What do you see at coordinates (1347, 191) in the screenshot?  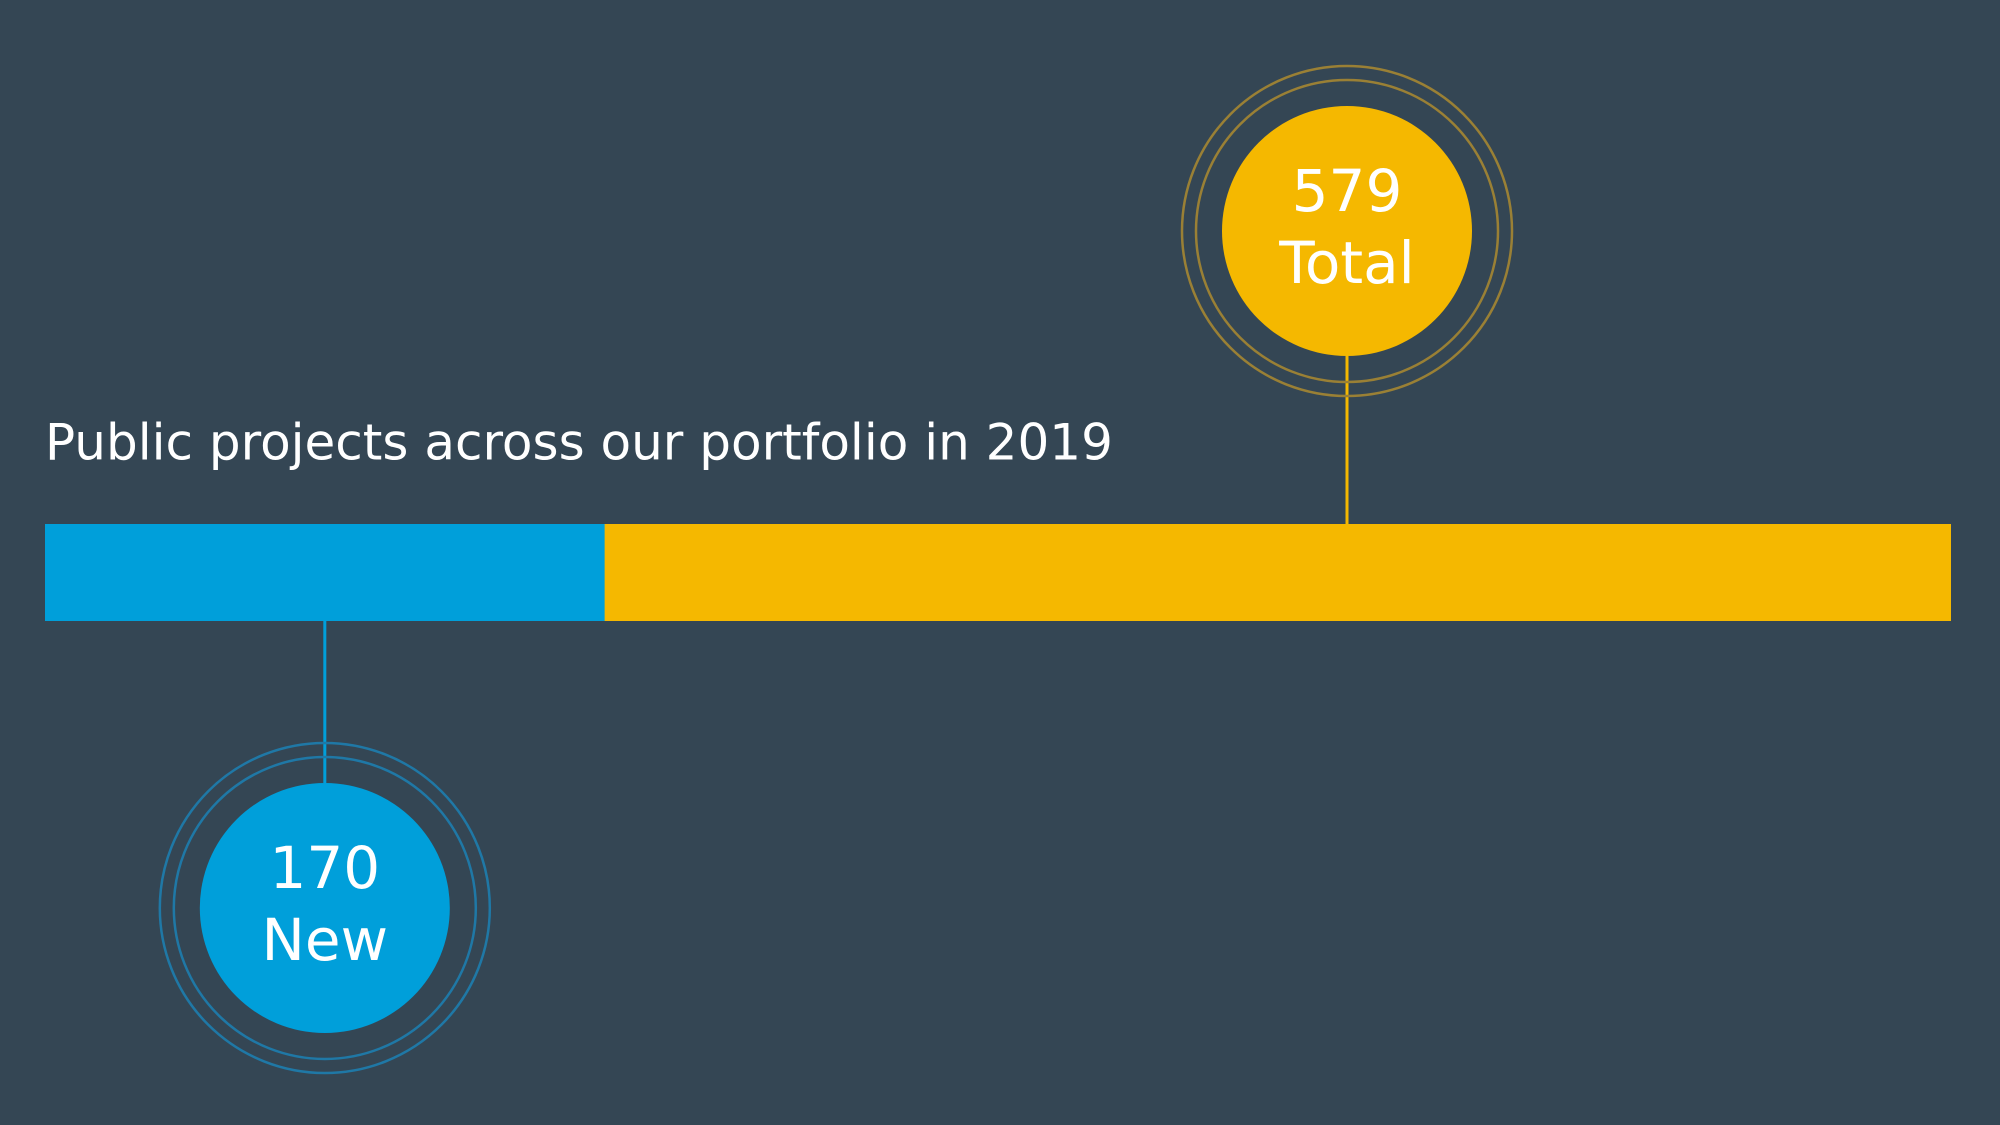 I see `badge-value: 579` at bounding box center [1347, 191].